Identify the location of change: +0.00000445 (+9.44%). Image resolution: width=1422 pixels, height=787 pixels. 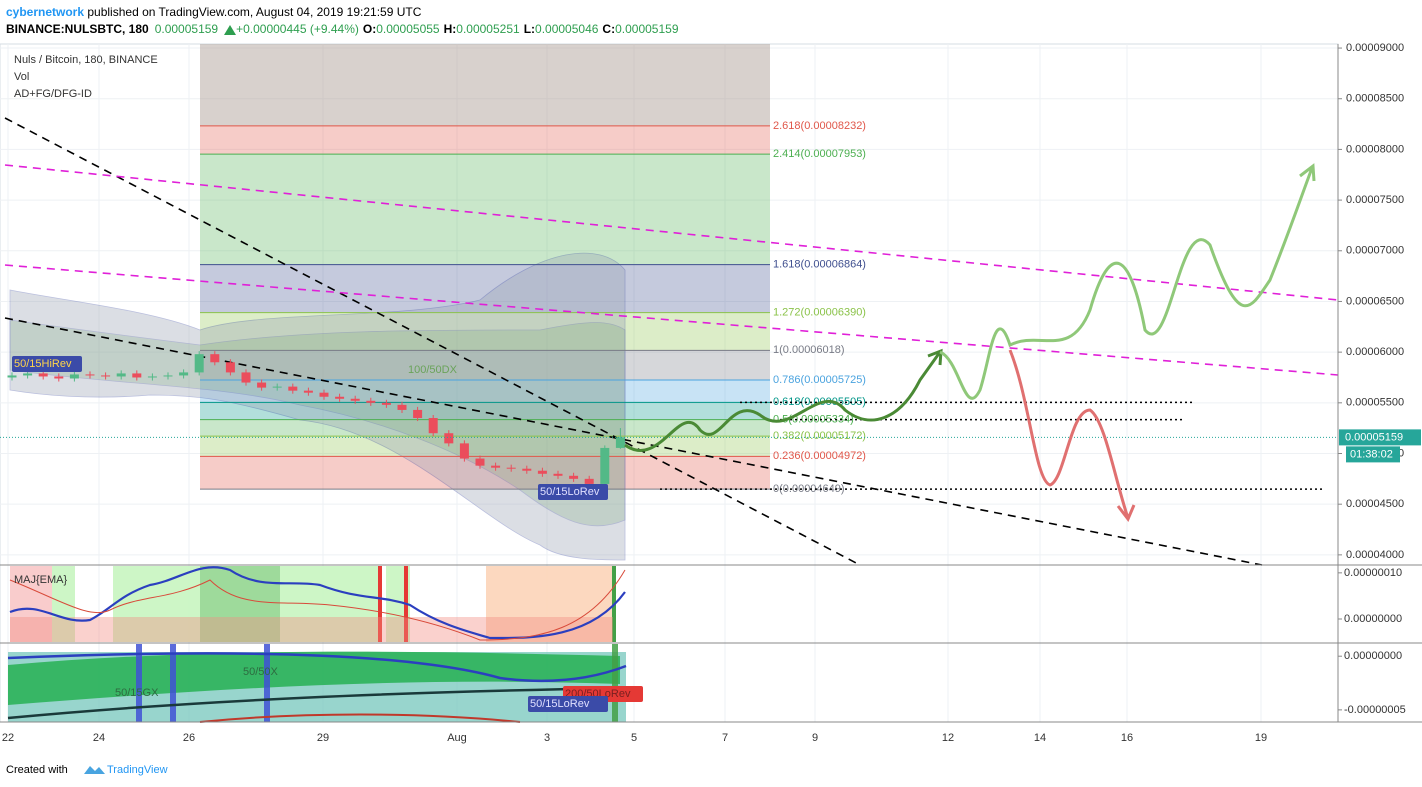
(297, 29).